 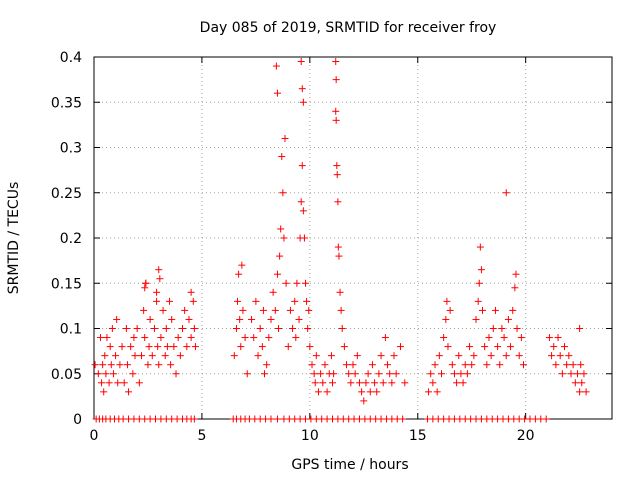 I want to click on x-tick-label: 15, so click(x=418, y=436).